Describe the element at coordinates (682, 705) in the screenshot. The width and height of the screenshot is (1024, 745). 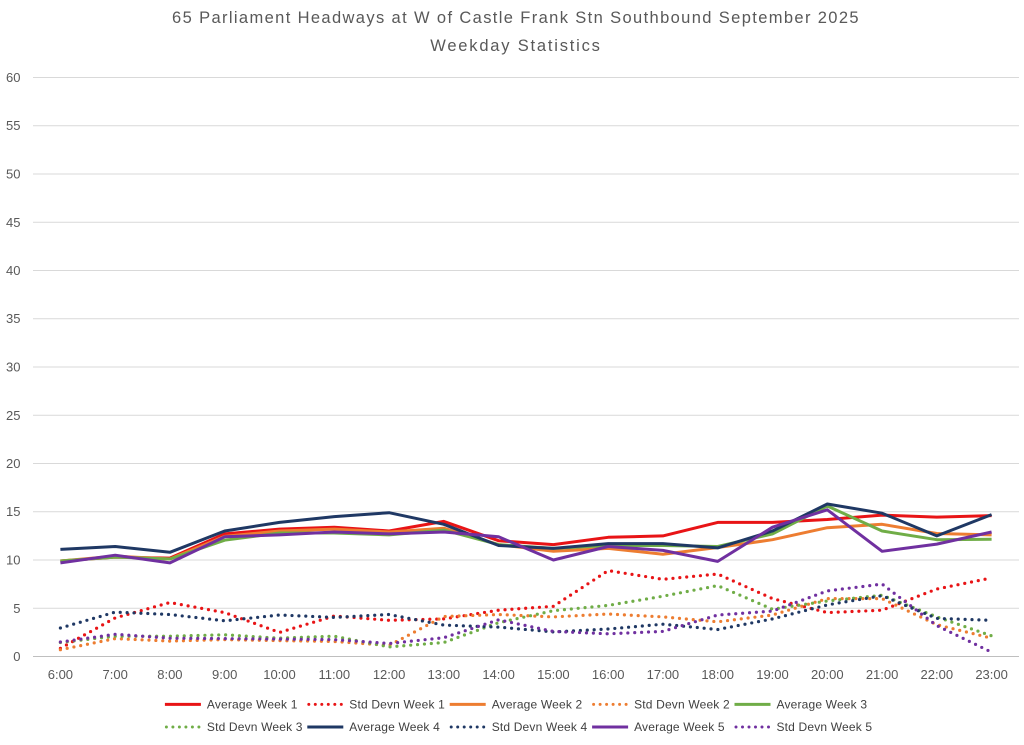
I see `svg-text: Std Devn Week 2` at that location.